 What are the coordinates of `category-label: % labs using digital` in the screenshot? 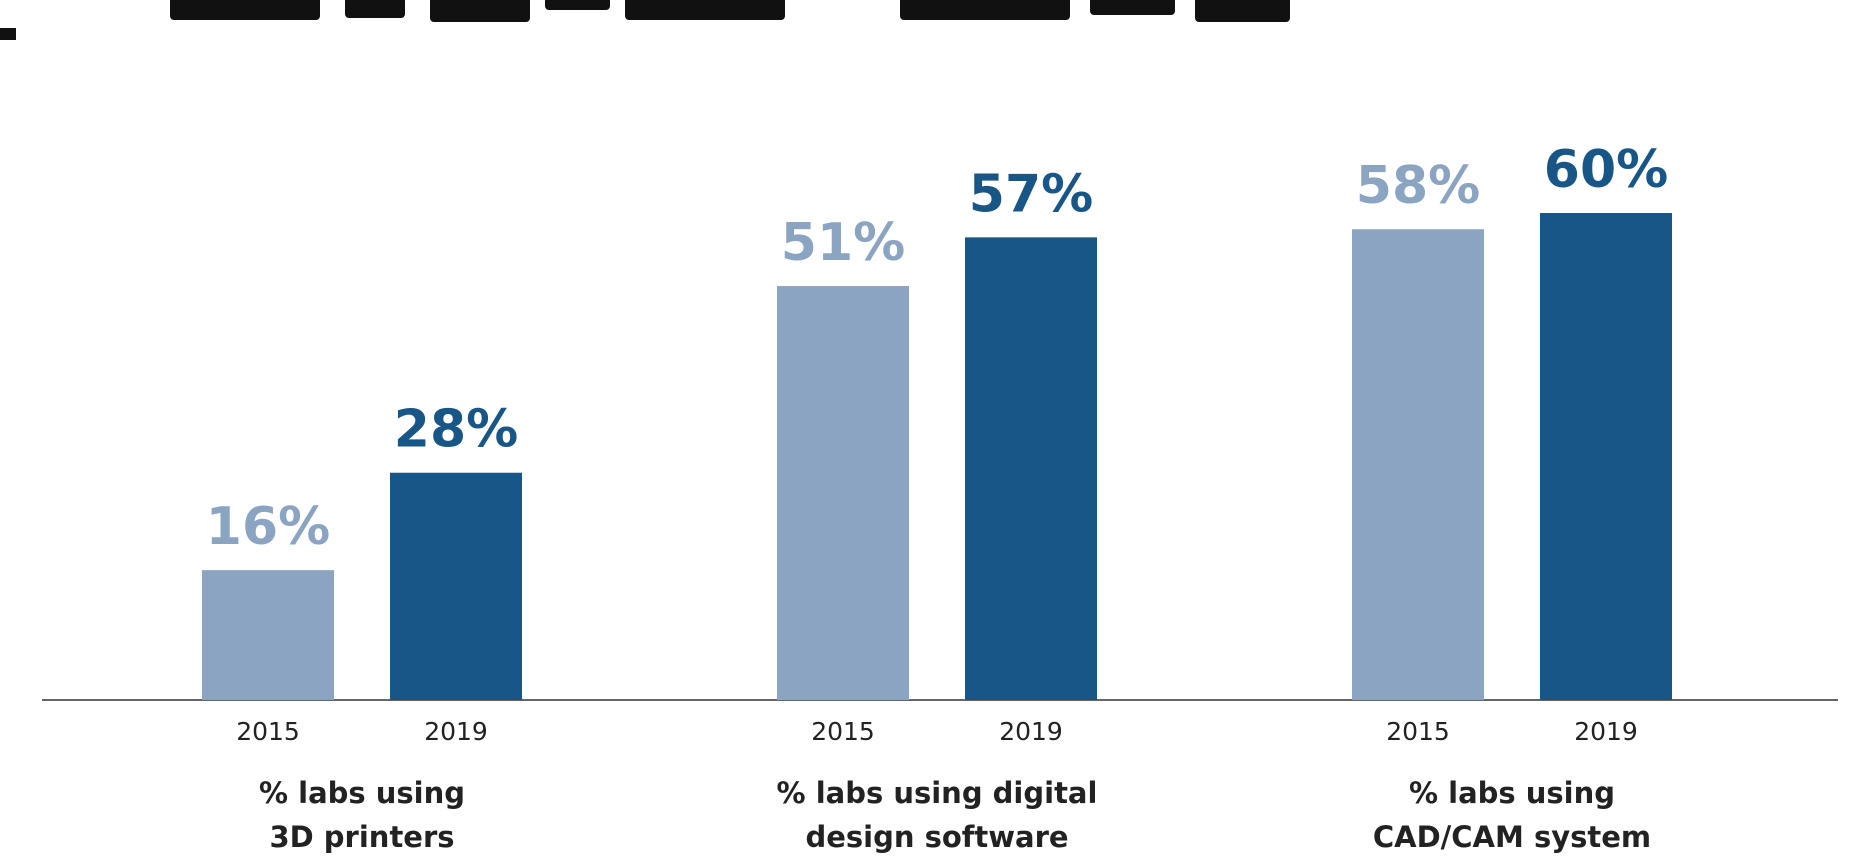 It's located at (937, 793).